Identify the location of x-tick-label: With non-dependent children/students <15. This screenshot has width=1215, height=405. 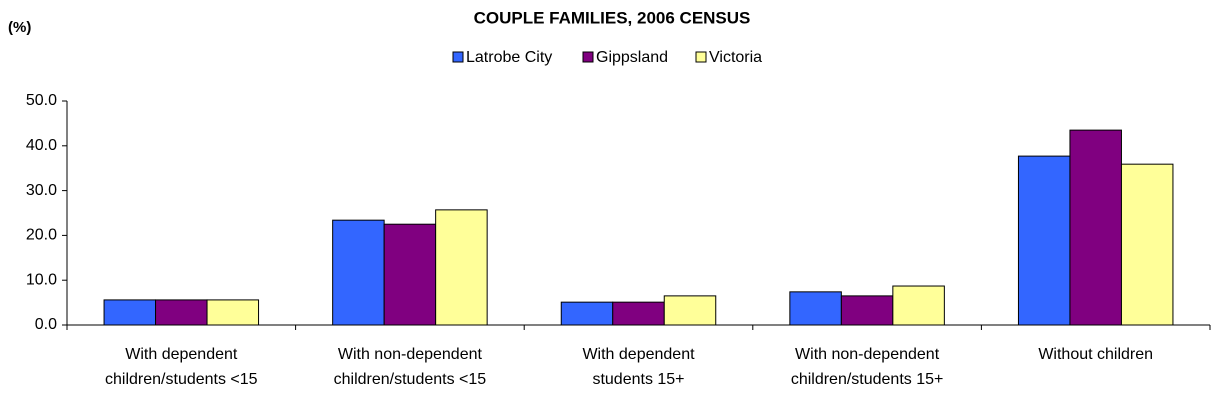
(410, 367).